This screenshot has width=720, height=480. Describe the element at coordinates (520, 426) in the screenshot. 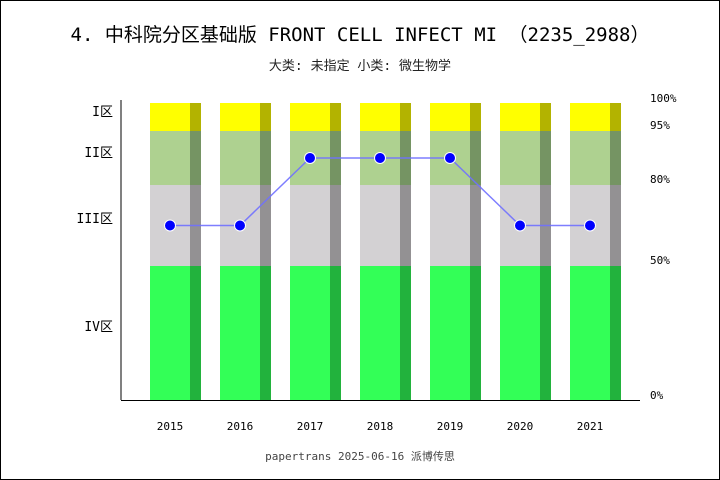

I see `x-tick-label: 2020` at that location.